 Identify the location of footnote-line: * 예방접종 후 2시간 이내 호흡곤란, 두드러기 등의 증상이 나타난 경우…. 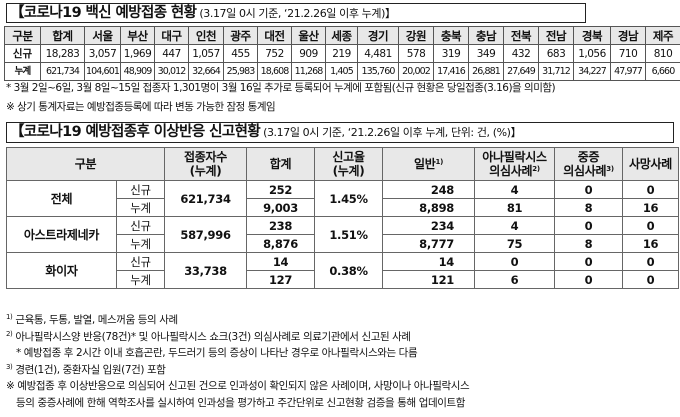
(342, 353).